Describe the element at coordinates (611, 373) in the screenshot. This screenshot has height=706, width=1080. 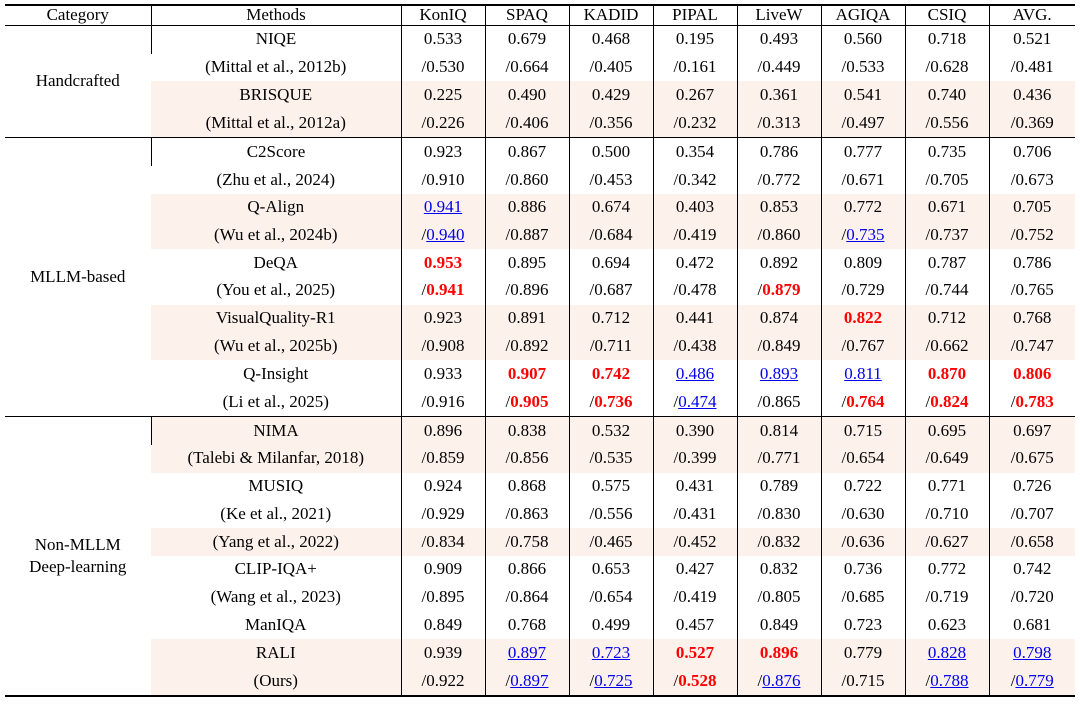
I see `score-value: 0.742` at that location.